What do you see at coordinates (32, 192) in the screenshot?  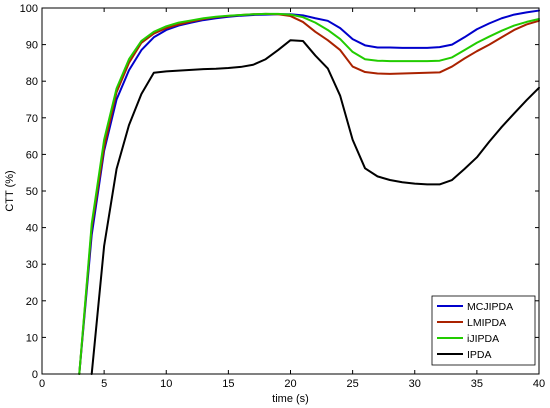 I see `y-tick-label: 50` at bounding box center [32, 192].